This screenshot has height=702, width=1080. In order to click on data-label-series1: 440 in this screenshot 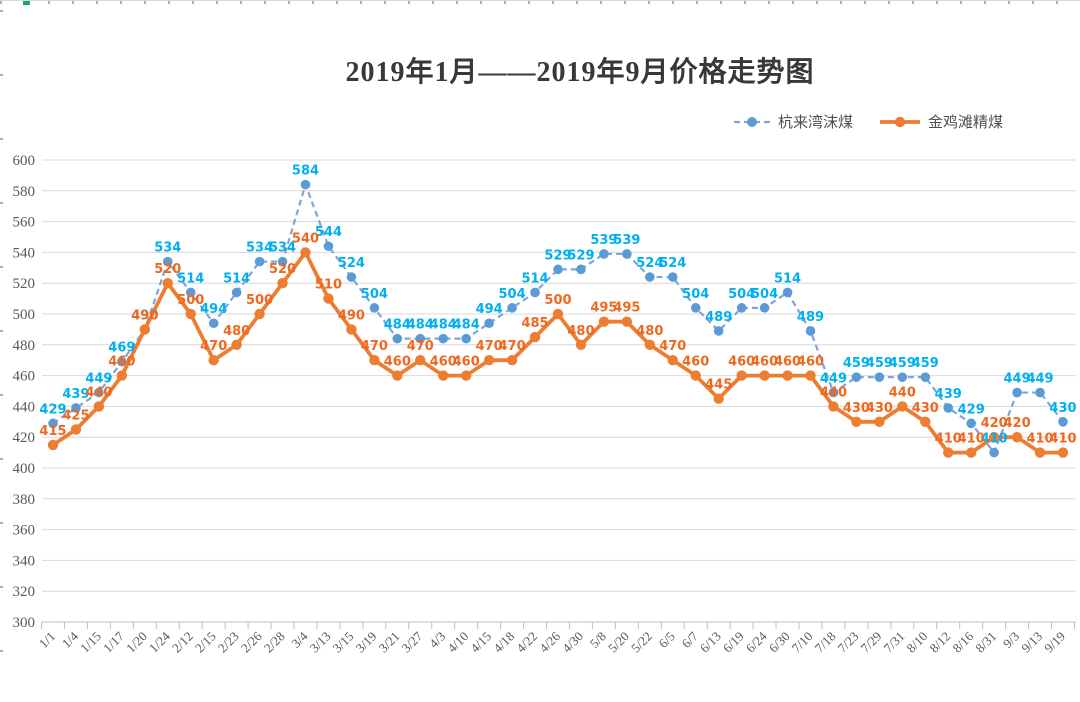, I will do `click(833, 392)`.